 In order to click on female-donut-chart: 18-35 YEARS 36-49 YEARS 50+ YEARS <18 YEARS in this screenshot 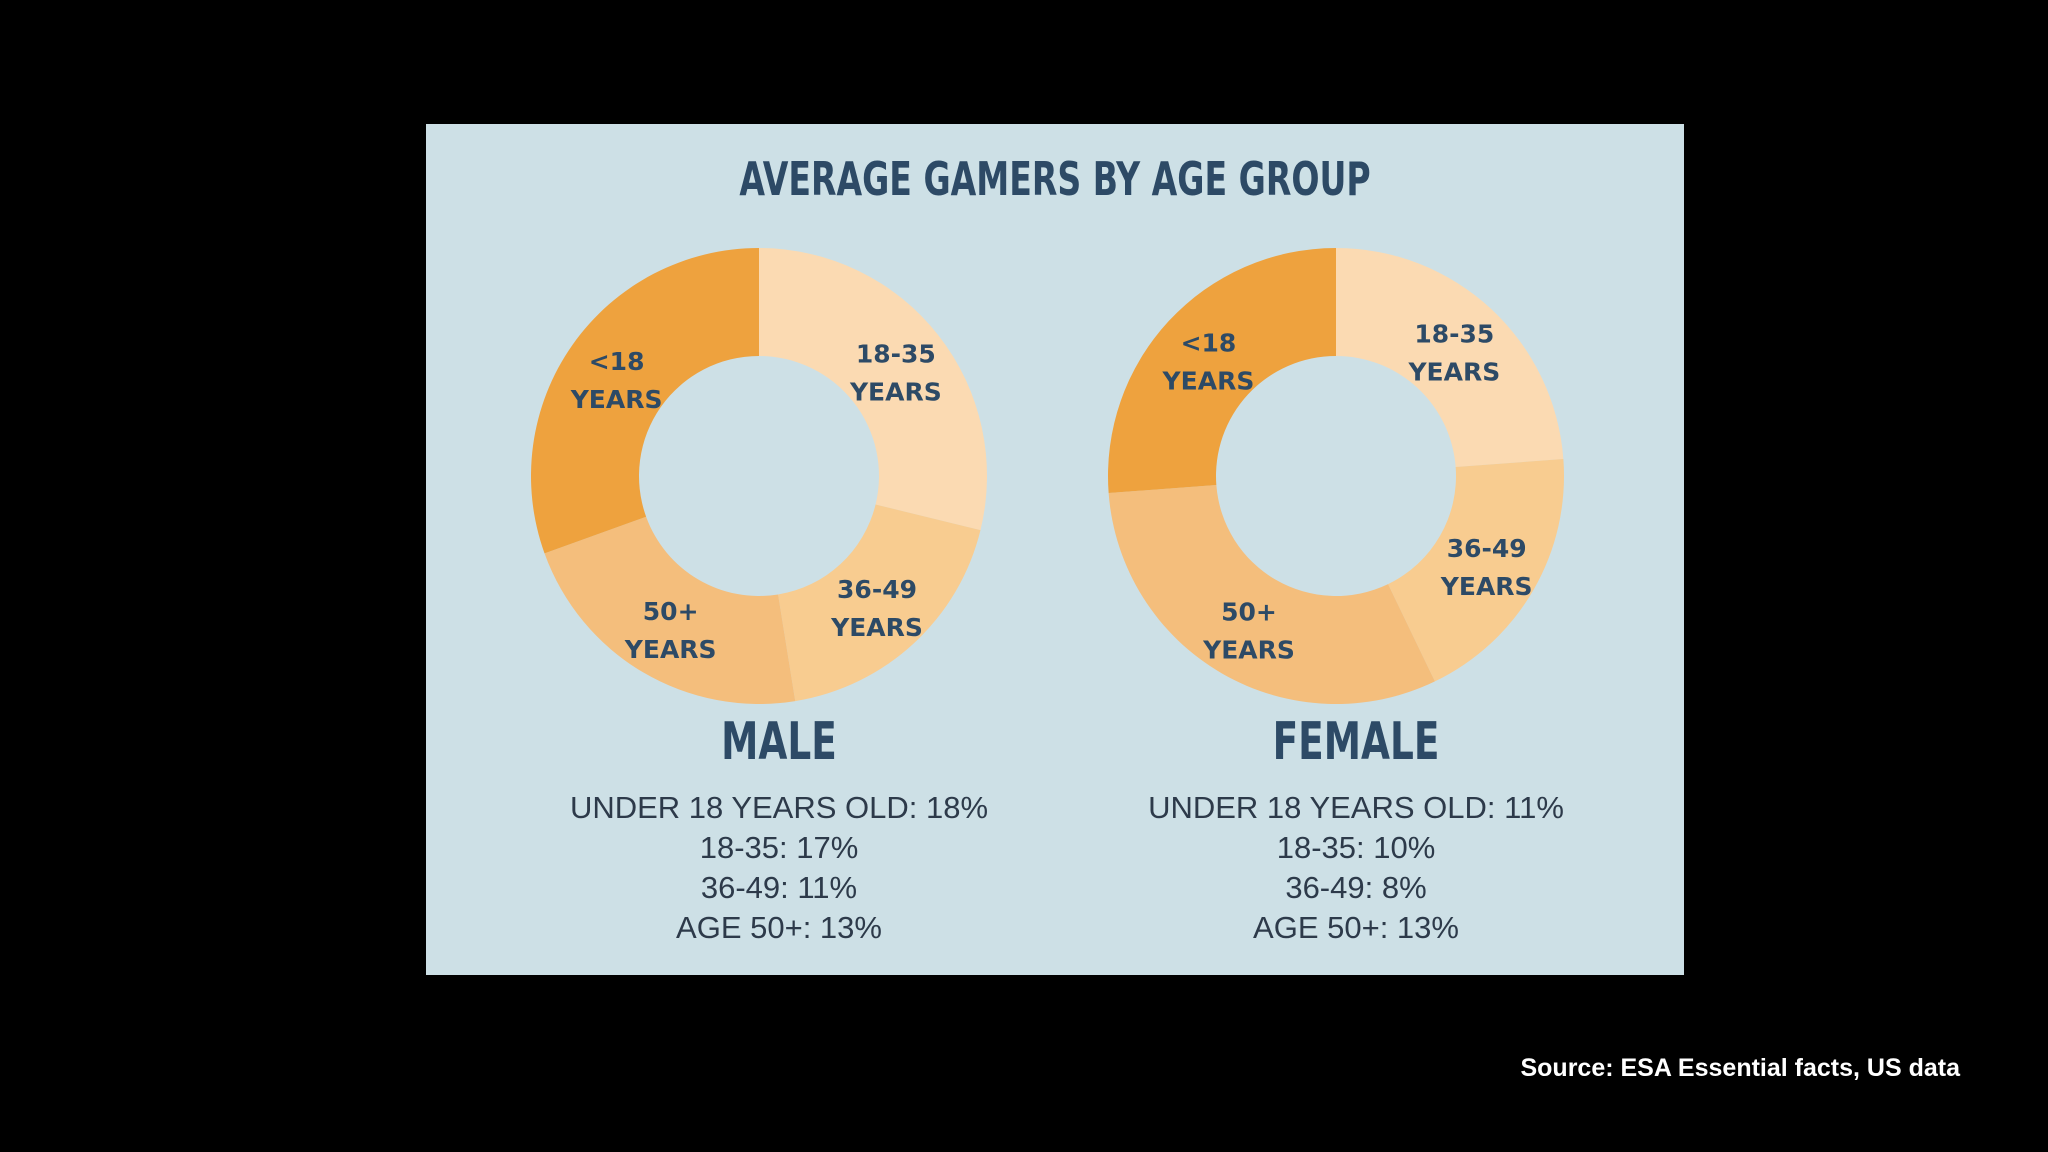, I will do `click(1336, 476)`.